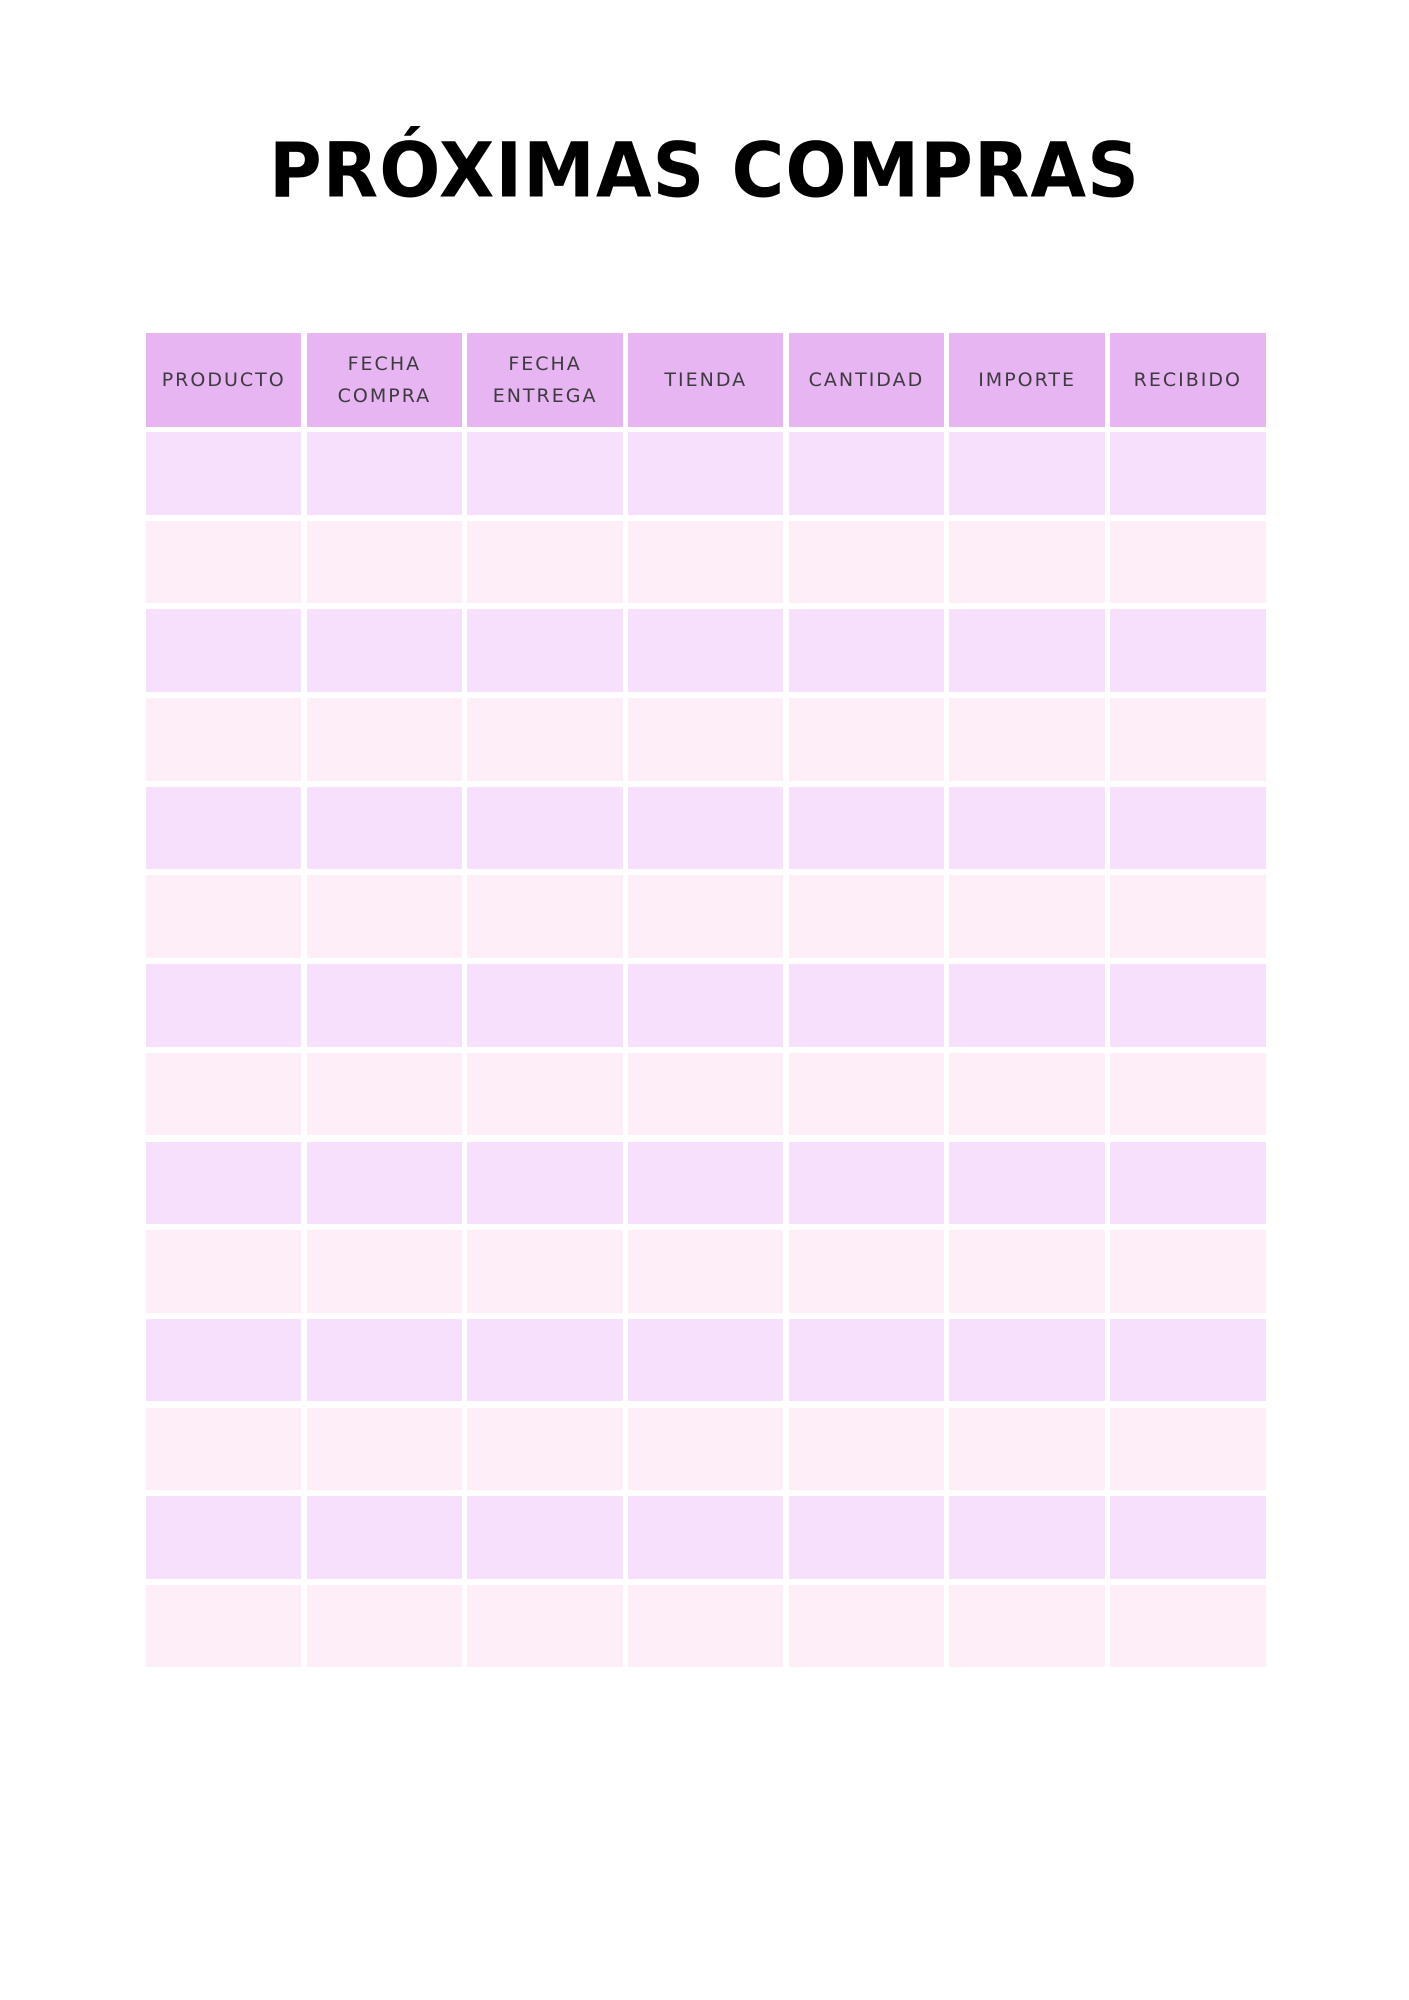 The image size is (1409, 2000). Describe the element at coordinates (224, 380) in the screenshot. I see `column-header: PRODUCTO` at that location.